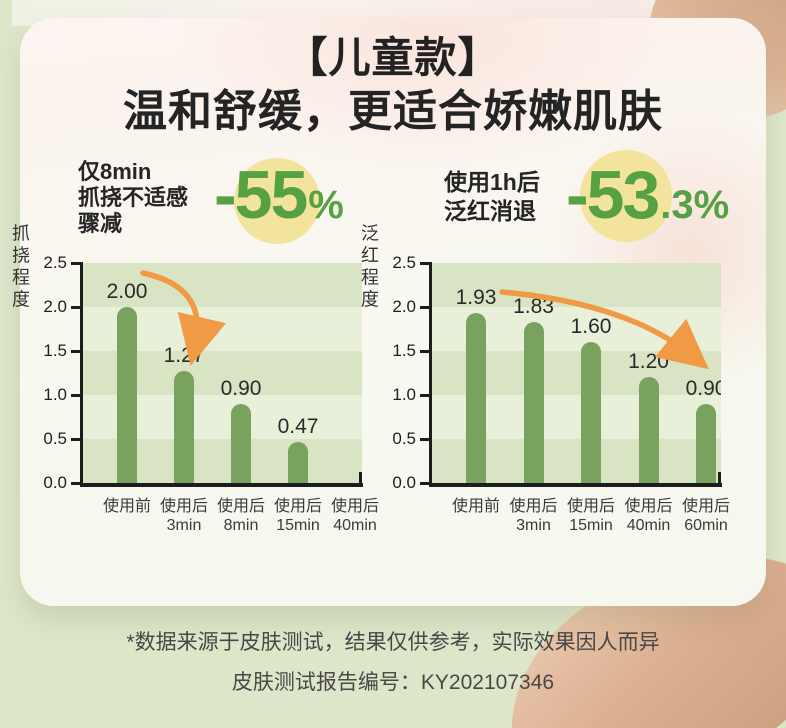 The width and height of the screenshot is (786, 728). I want to click on plot-area: 1.93 1.83 1.60 1.20 0.90, so click(576, 373).